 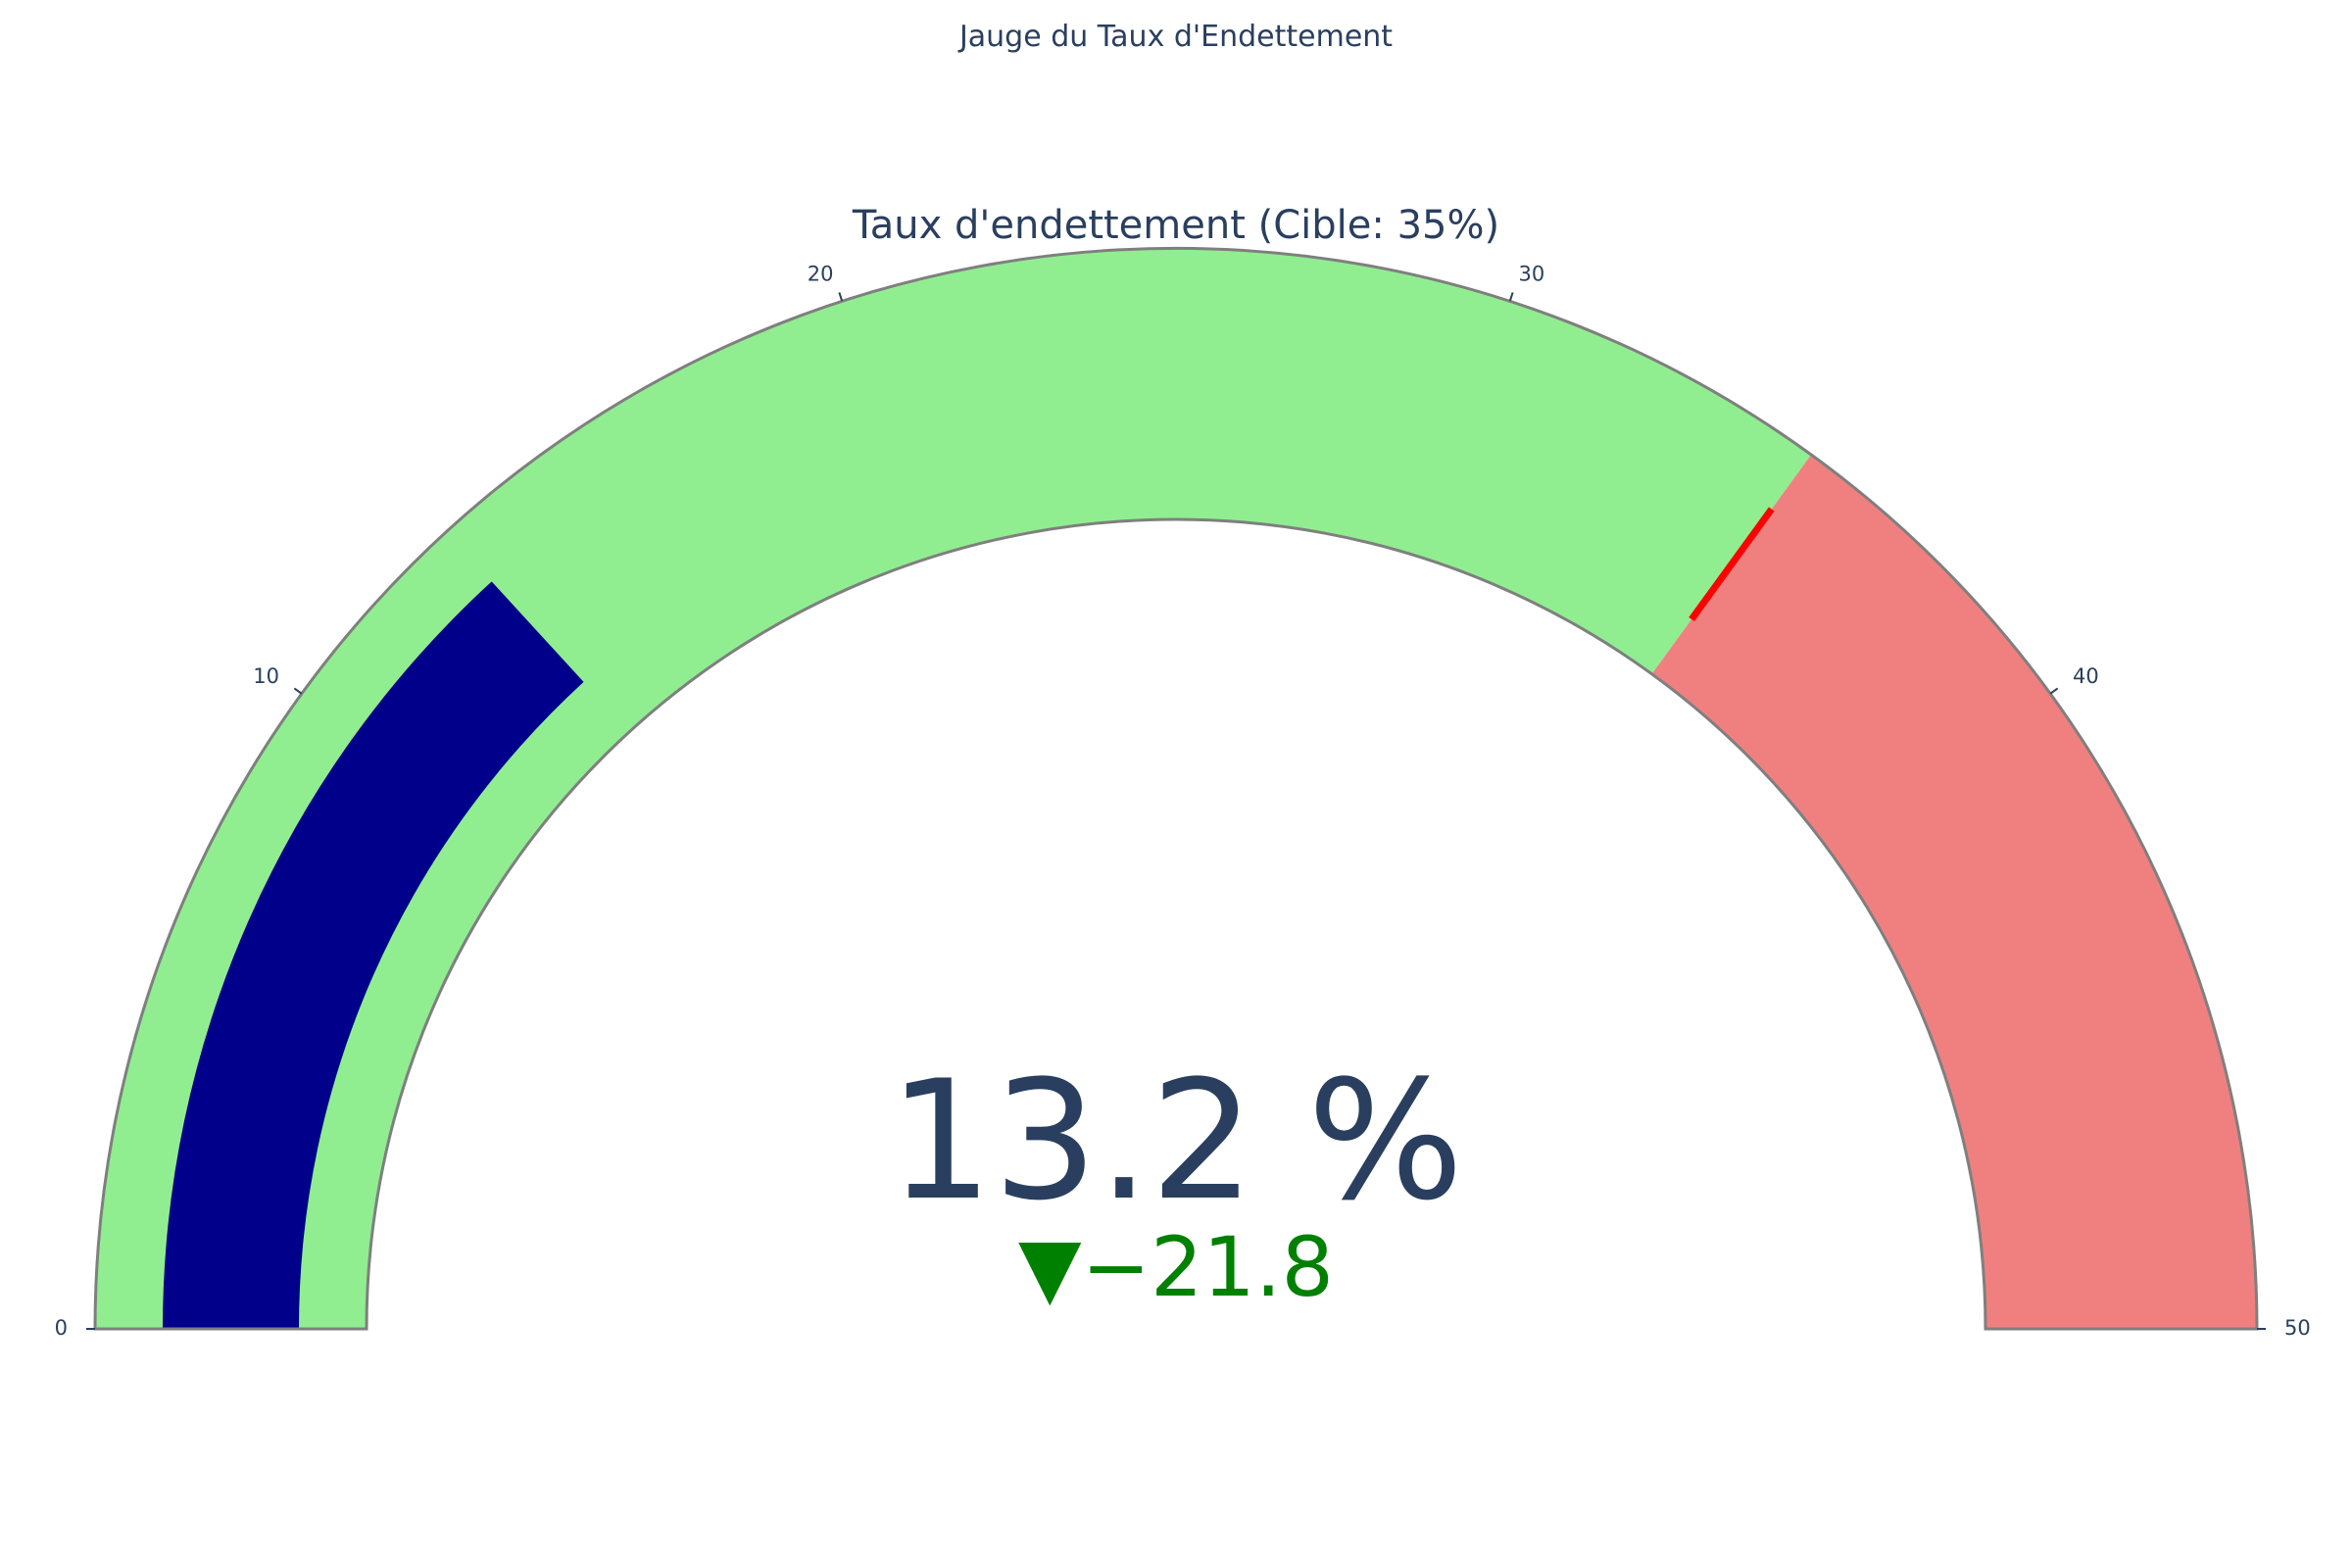 I want to click on gauge-tick-label-0: 0, so click(x=61, y=1328).